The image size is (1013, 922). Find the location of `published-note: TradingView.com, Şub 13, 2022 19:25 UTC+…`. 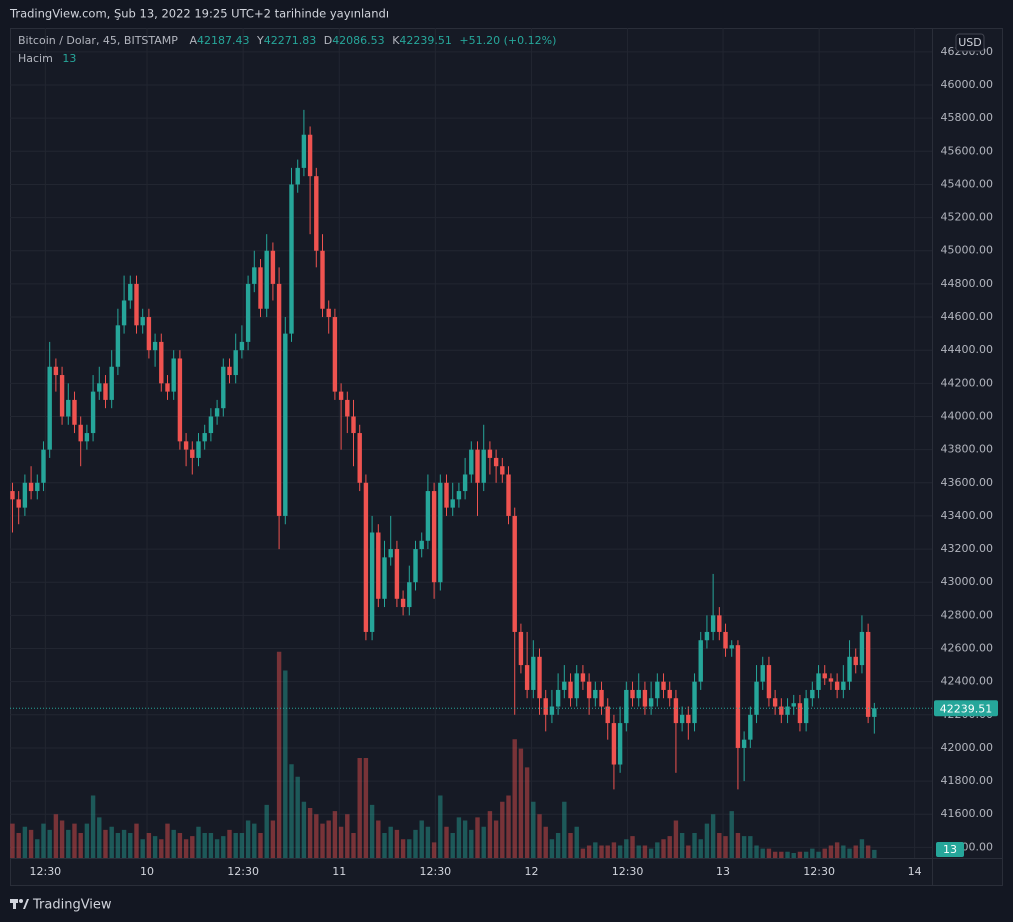

published-note: TradingView.com, Şub 13, 2022 19:25 UTC+… is located at coordinates (199, 14).